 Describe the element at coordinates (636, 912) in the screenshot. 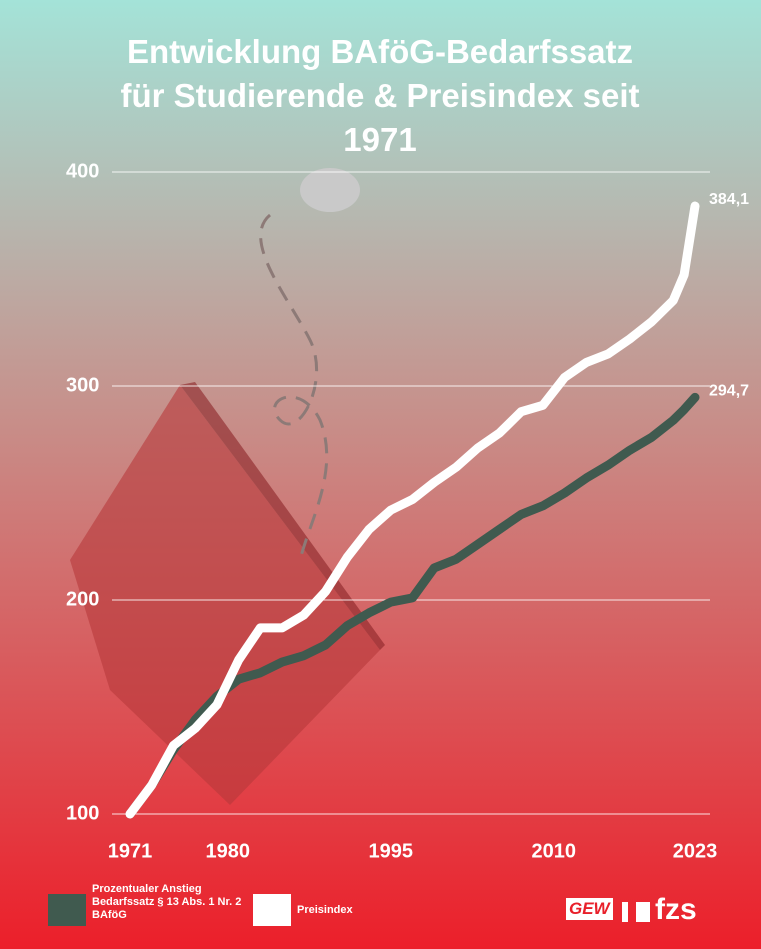

I see `logo-bars` at that location.